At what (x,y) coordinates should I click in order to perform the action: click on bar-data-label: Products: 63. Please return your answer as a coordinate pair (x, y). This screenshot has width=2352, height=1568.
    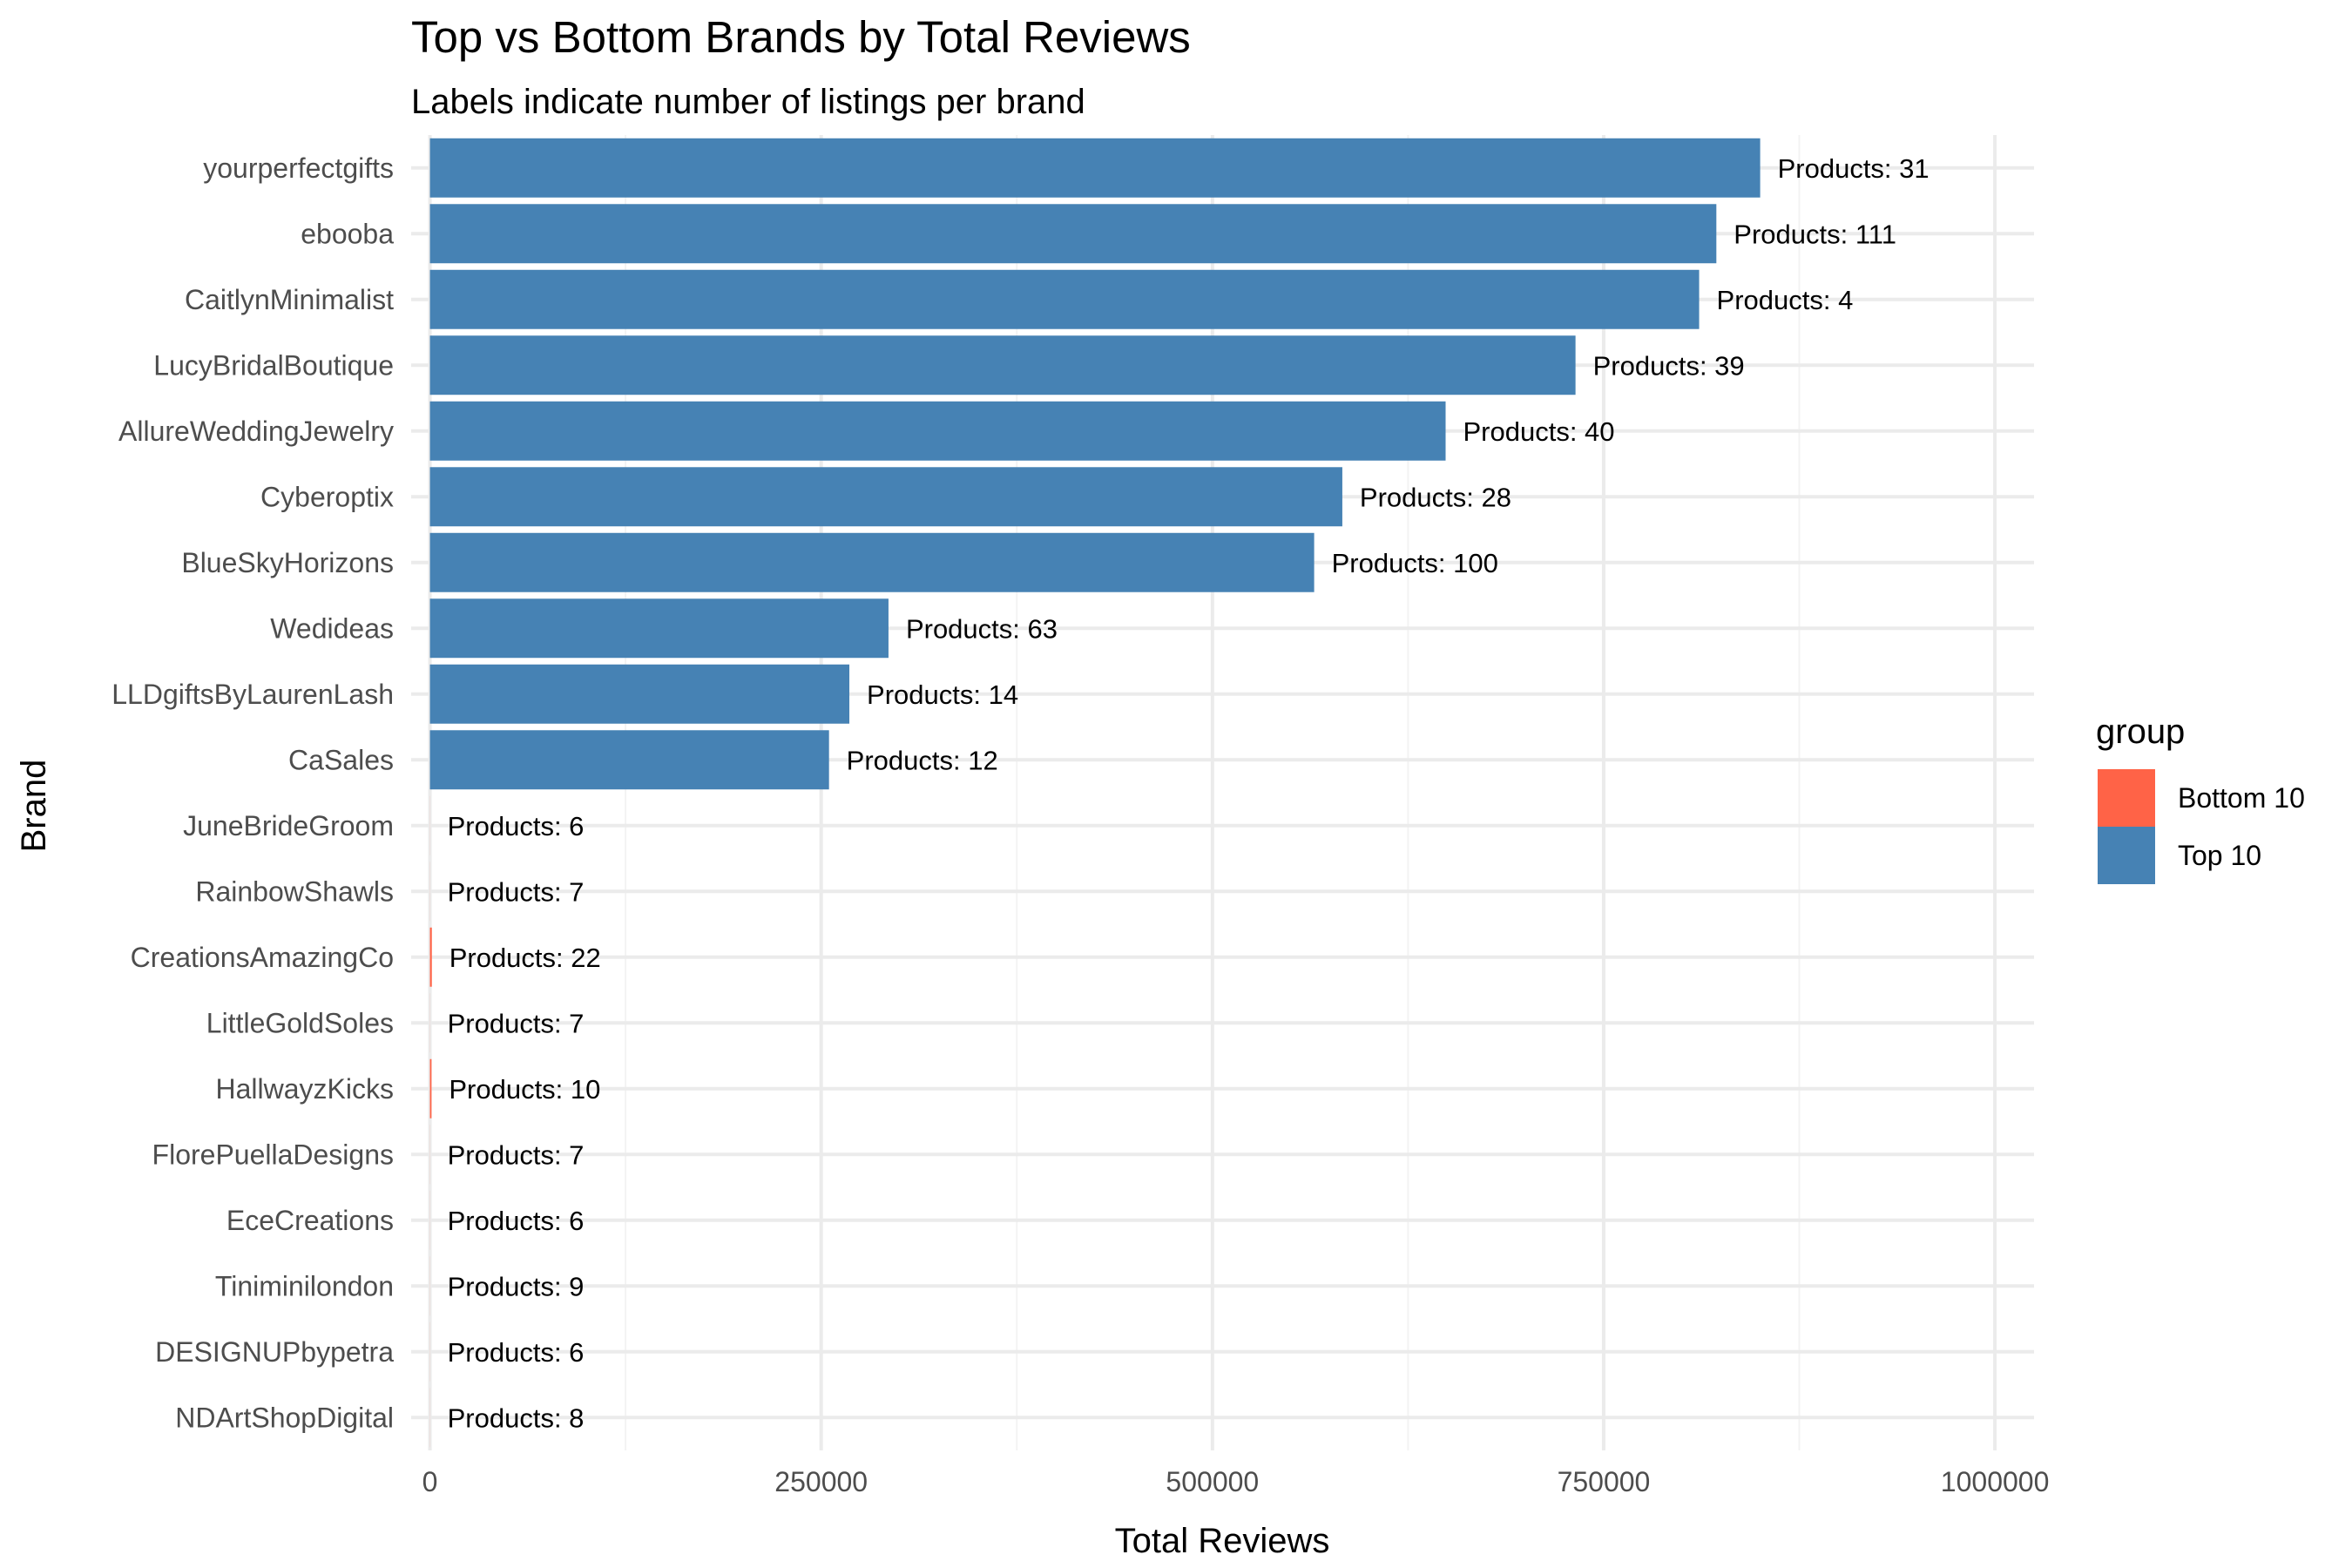
    Looking at the image, I should click on (982, 628).